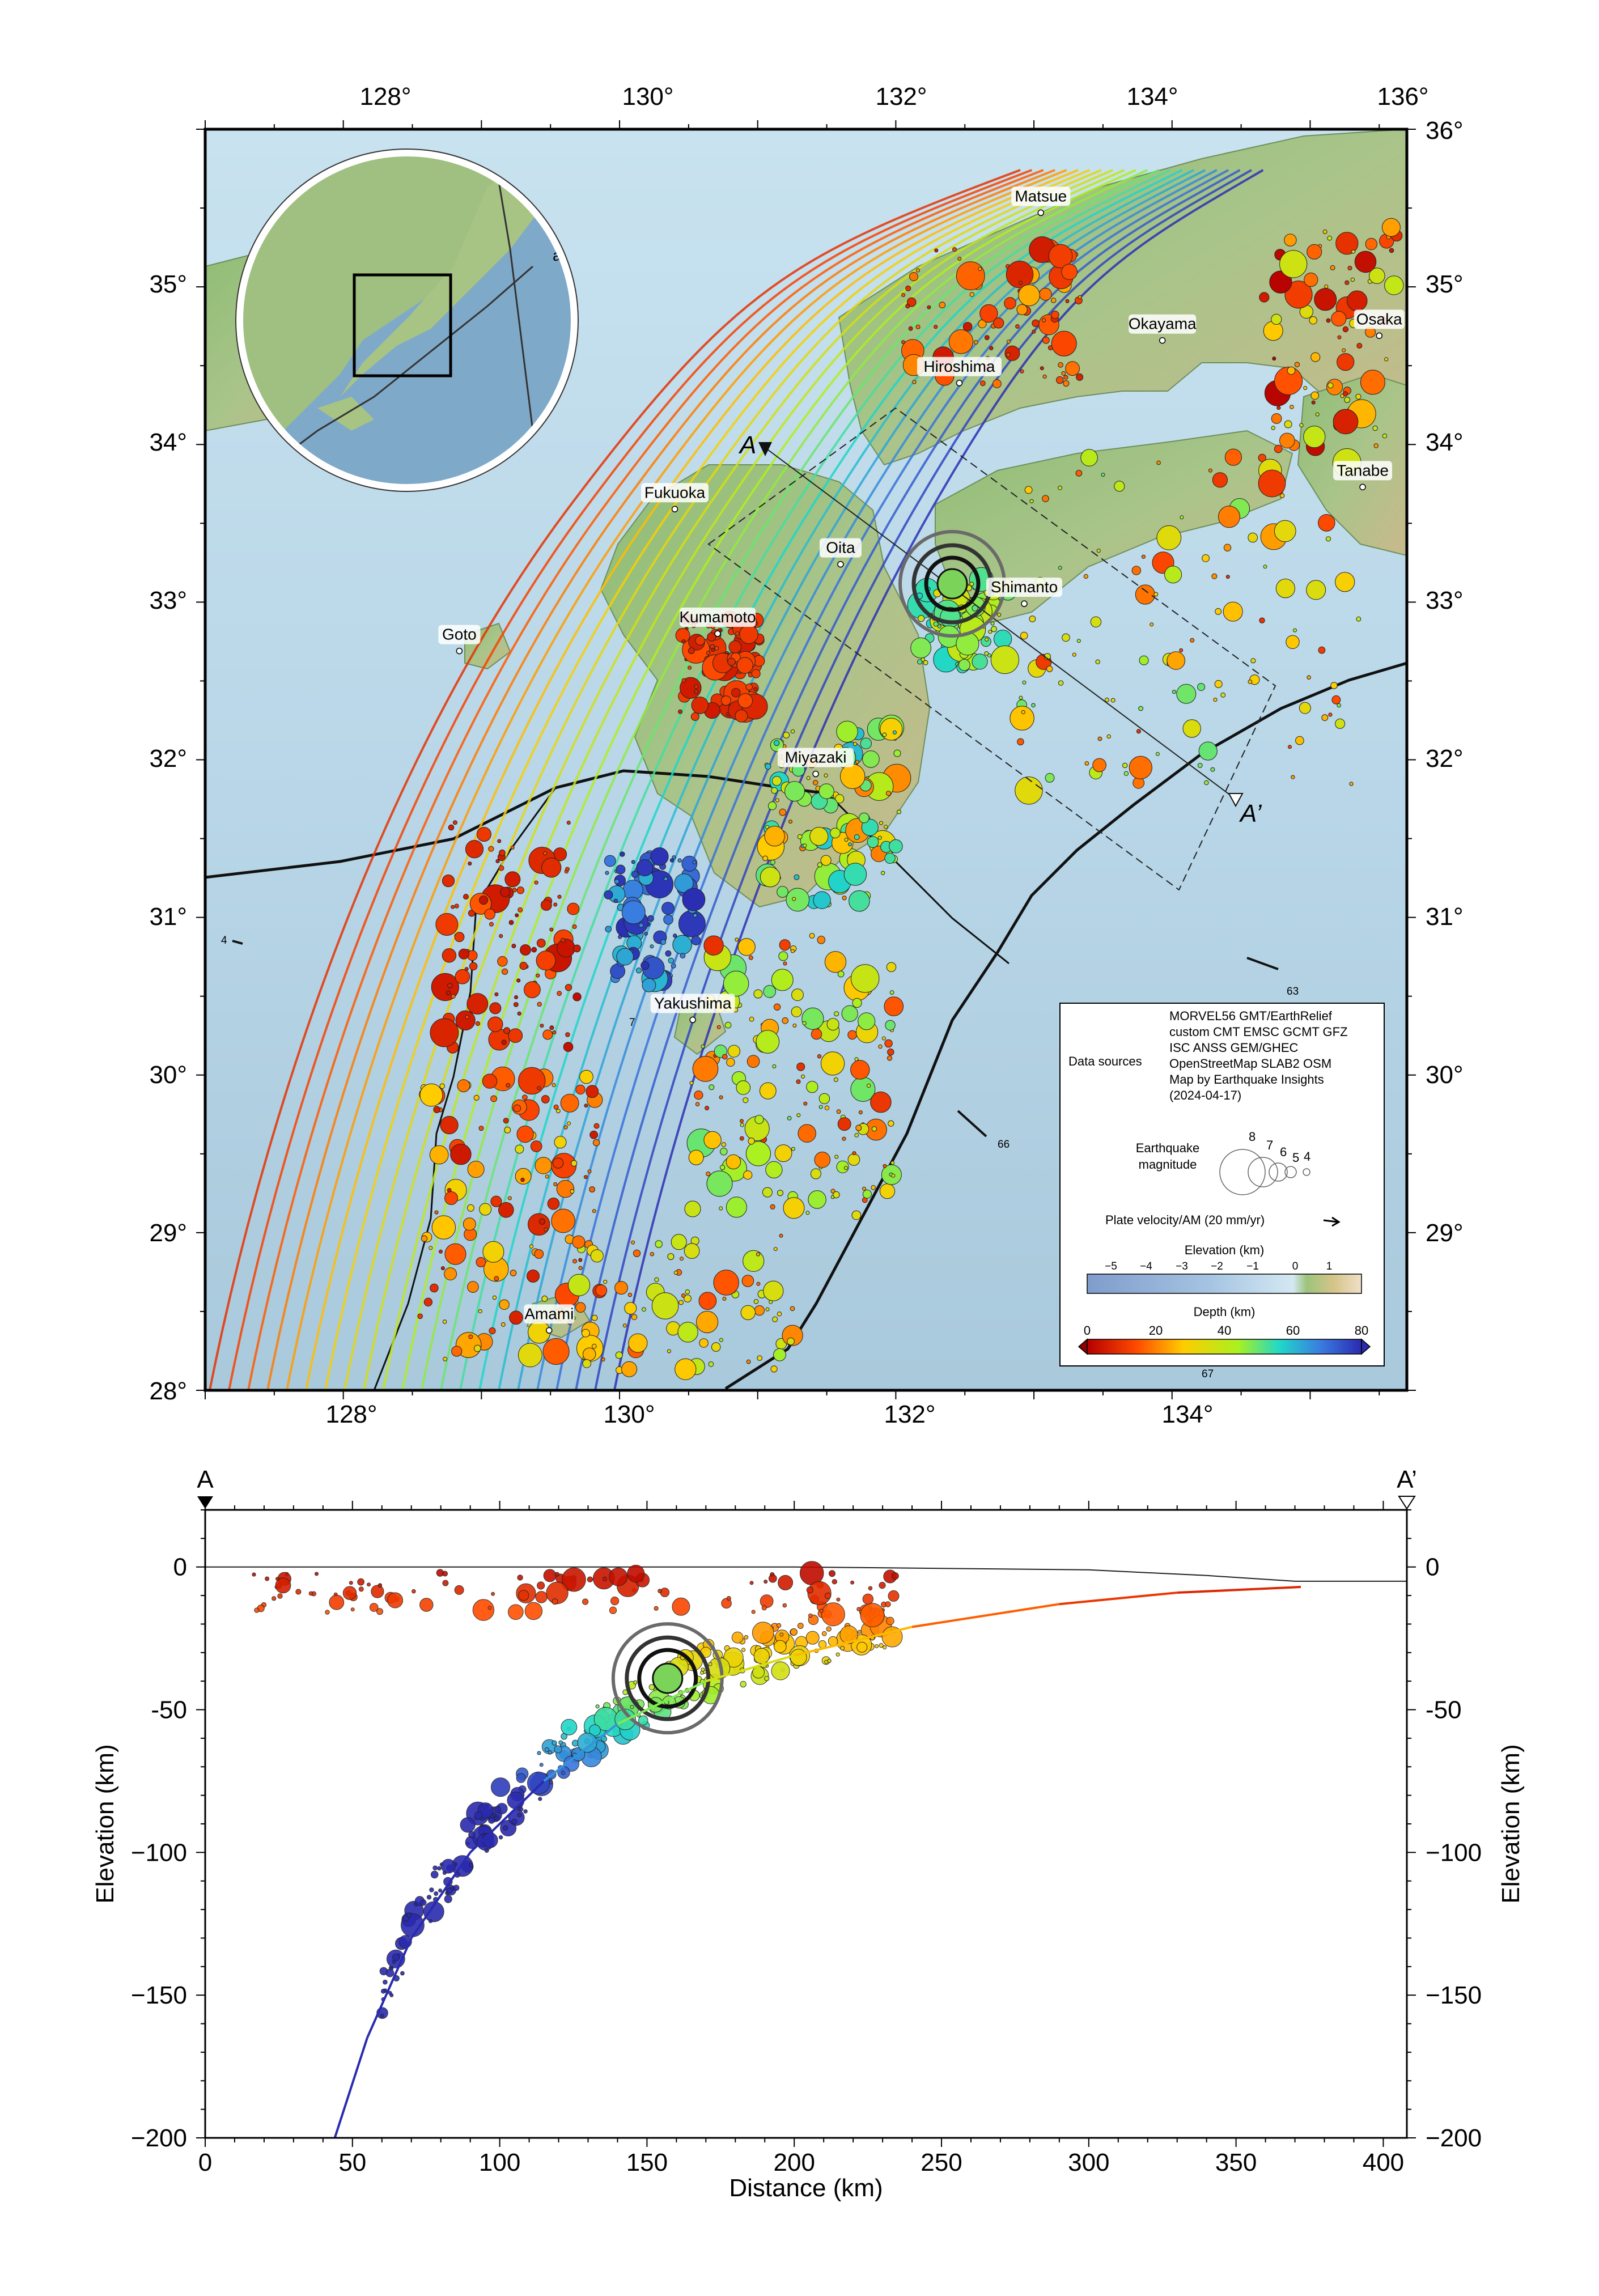 The image size is (1599, 2296). I want to click on lon-label-bottom-134: 134°, so click(1187, 1414).